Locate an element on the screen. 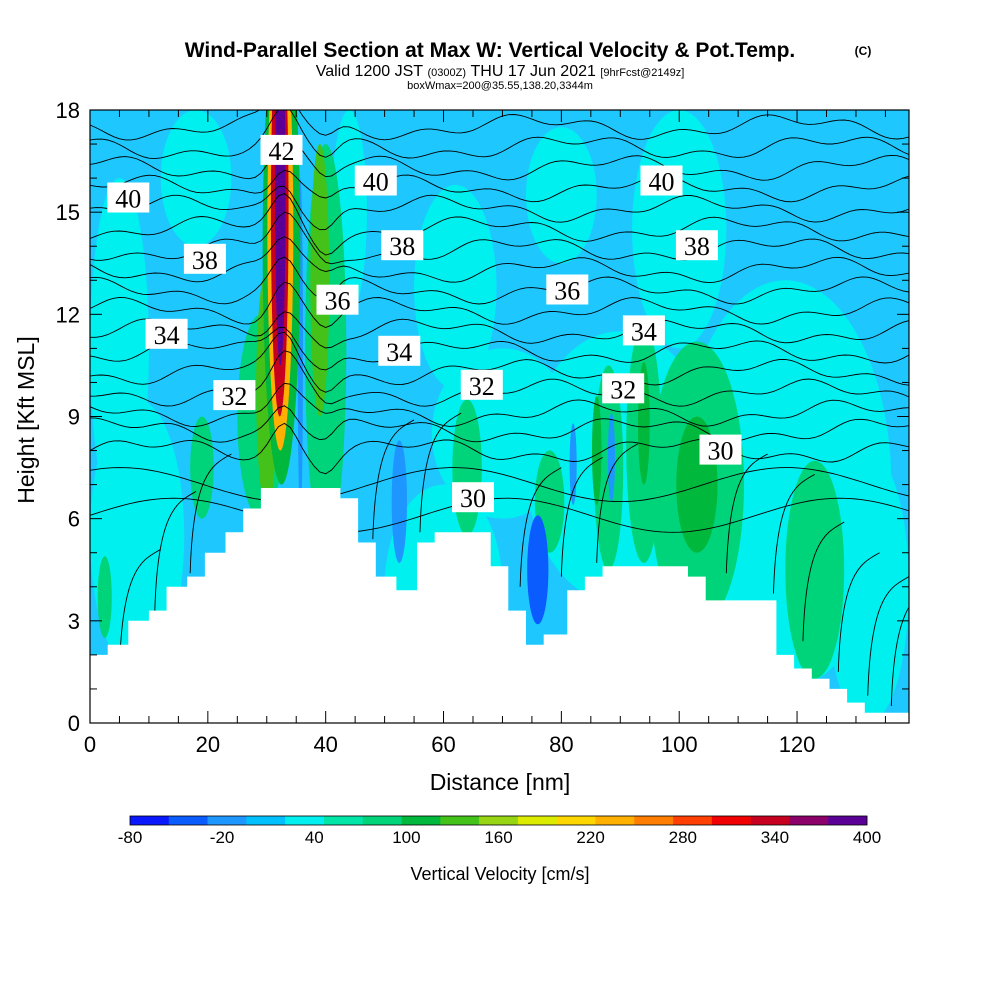 This screenshot has height=1000, width=1000. y-tick-label: 9 is located at coordinates (74, 417).